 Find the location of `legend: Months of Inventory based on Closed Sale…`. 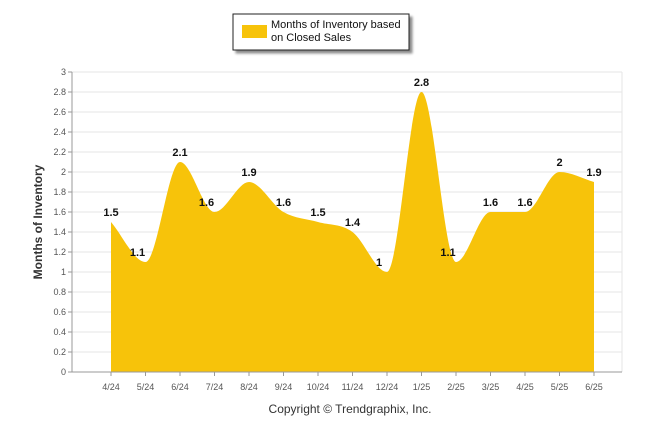

legend: Months of Inventory based on Closed Sale… is located at coordinates (321, 32).